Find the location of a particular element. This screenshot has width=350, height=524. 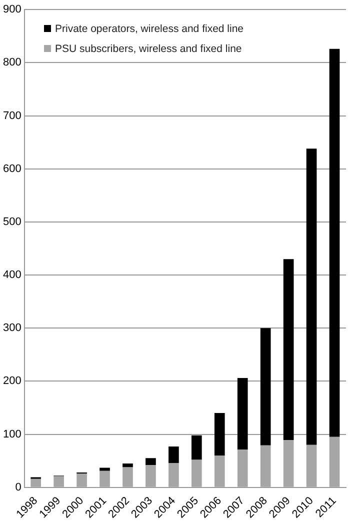

y-tick-label: 800 is located at coordinates (12, 62).